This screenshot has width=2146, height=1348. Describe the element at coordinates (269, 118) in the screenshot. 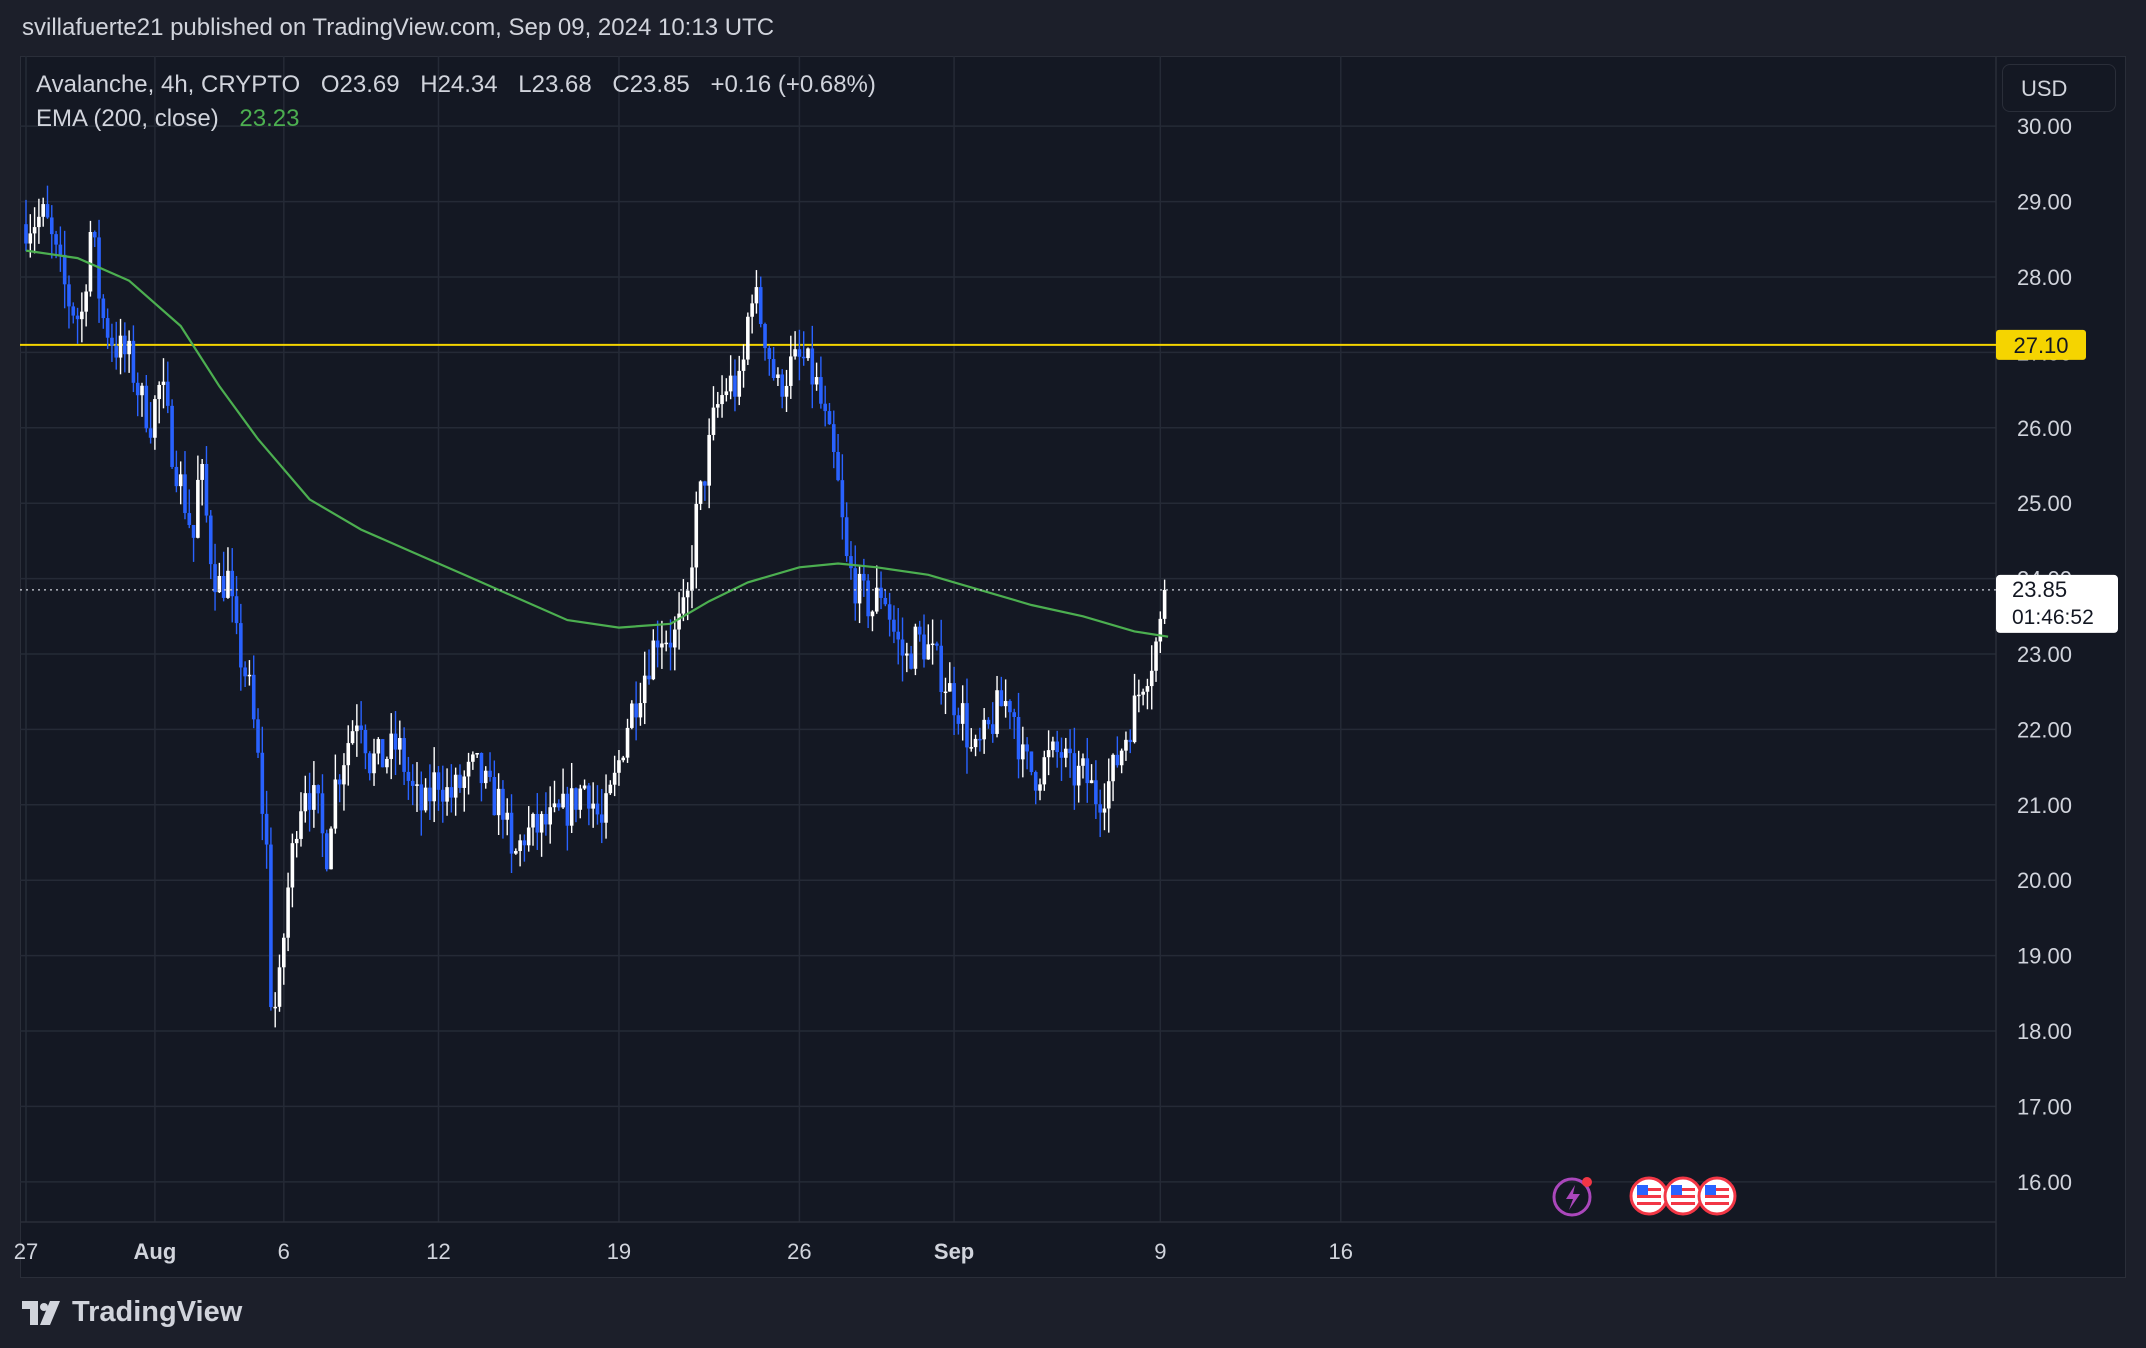

I see `ema-value: 23.23` at that location.